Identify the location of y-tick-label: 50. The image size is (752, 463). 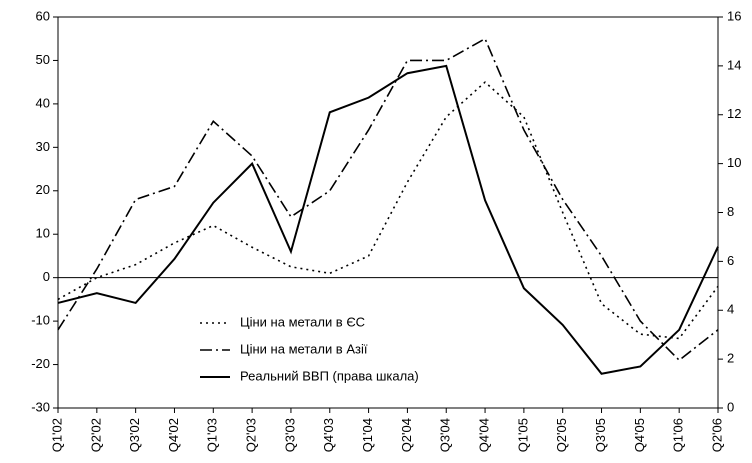
(43, 59).